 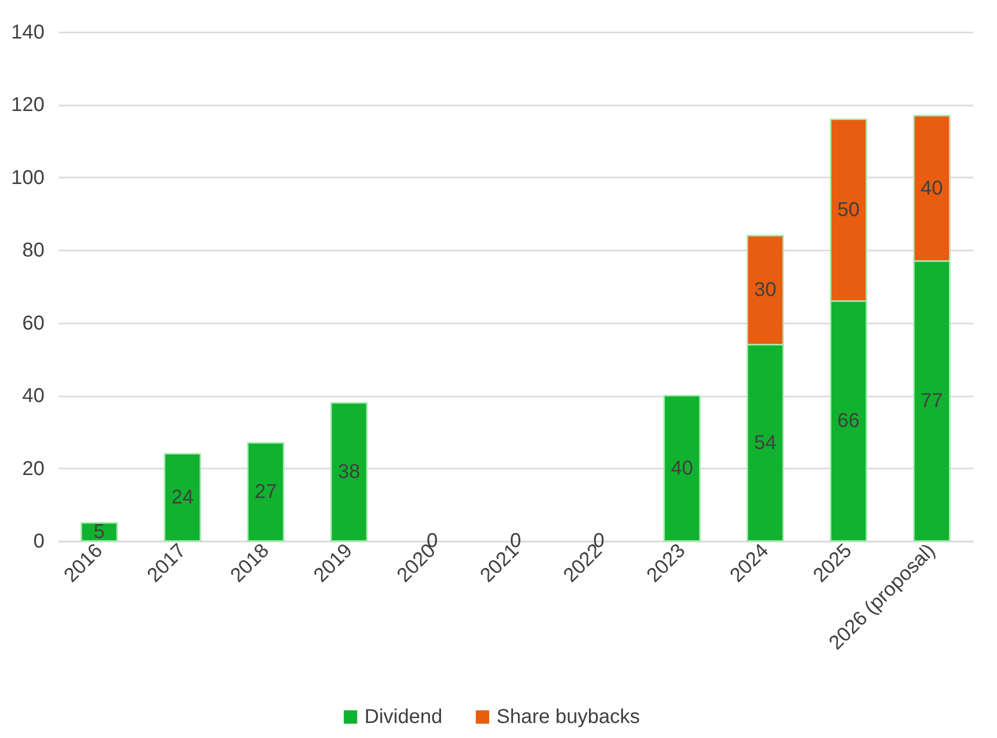 What do you see at coordinates (33, 323) in the screenshot?
I see `y-tick-label: 60` at bounding box center [33, 323].